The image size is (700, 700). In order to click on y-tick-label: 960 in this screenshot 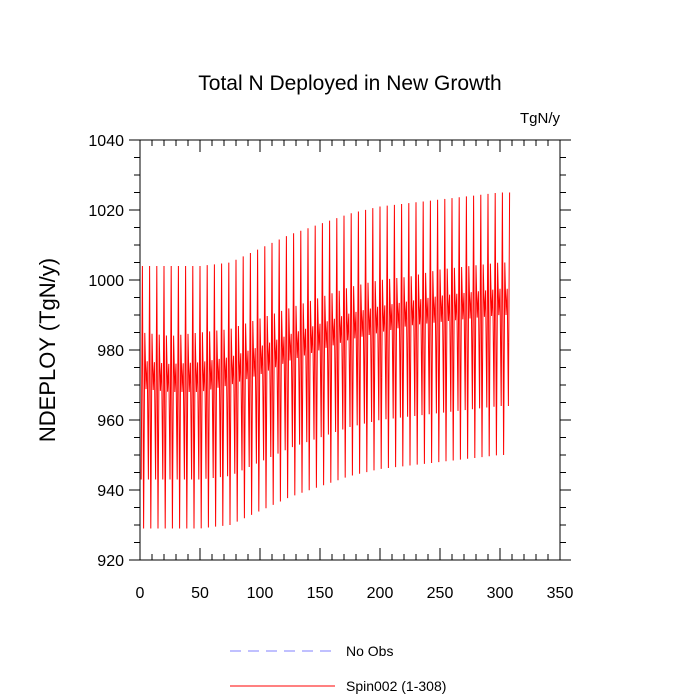, I will do `click(110, 421)`.